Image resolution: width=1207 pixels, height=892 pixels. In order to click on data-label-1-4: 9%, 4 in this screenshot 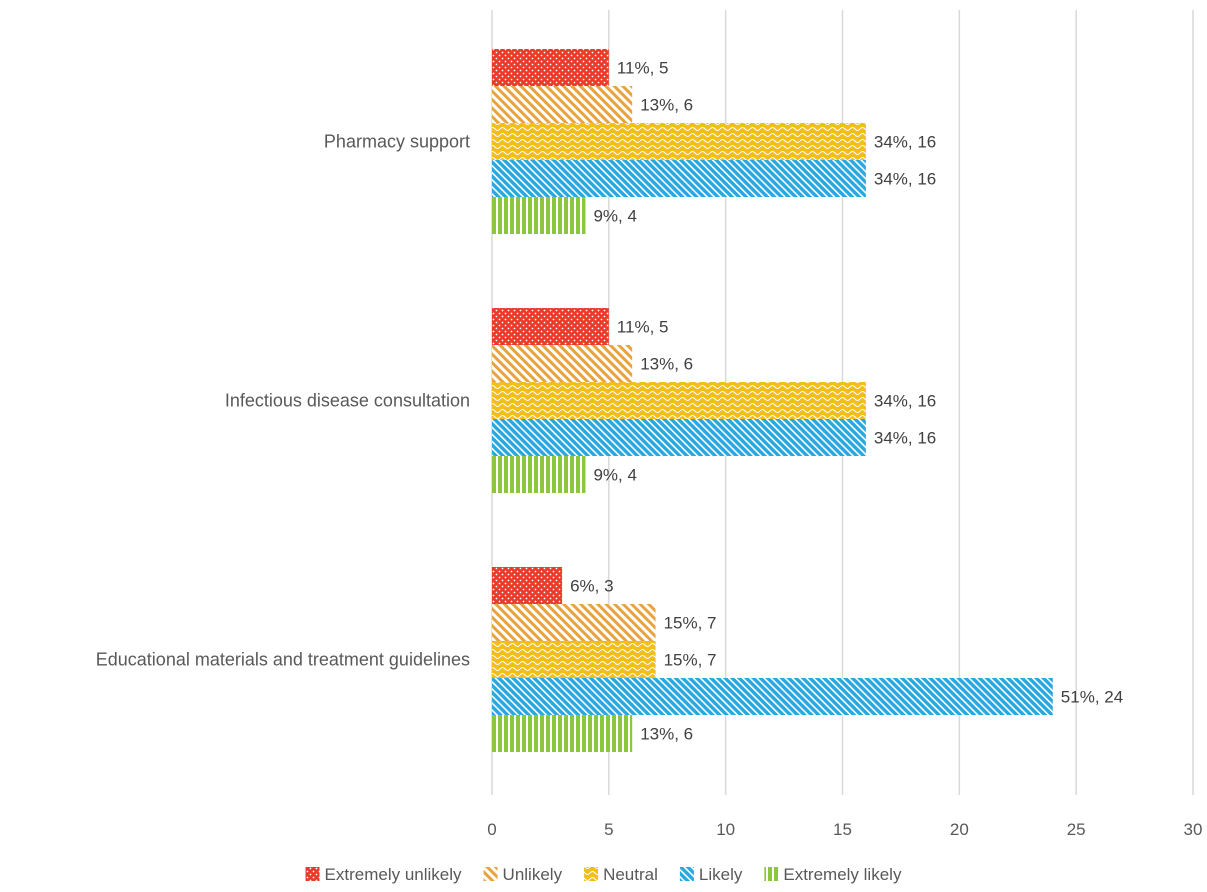, I will do `click(614, 475)`.